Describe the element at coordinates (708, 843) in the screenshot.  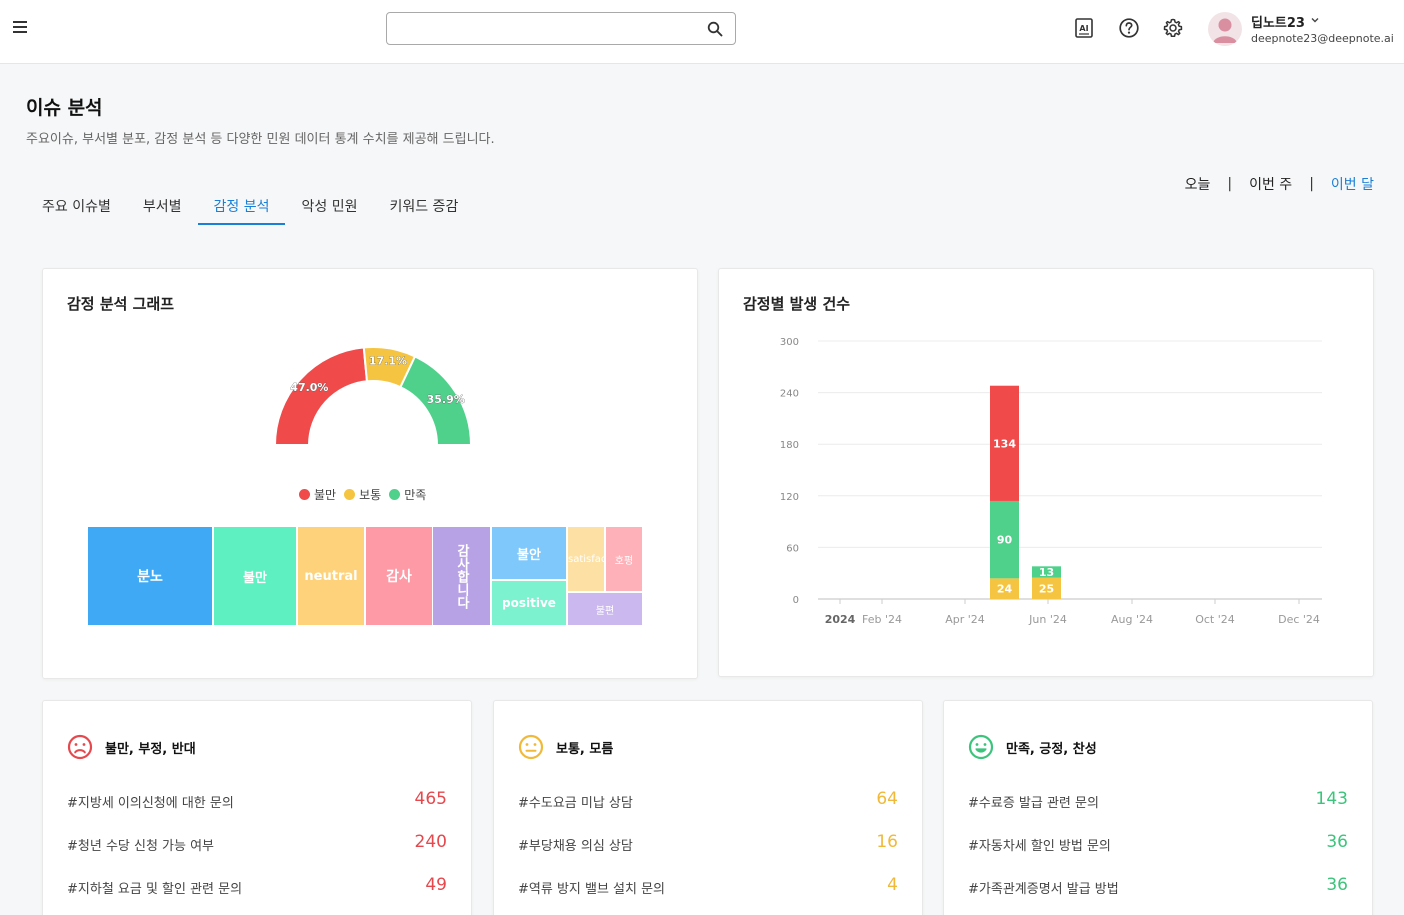
I see `issue-row: #부당채용 의심 상담 16` at that location.